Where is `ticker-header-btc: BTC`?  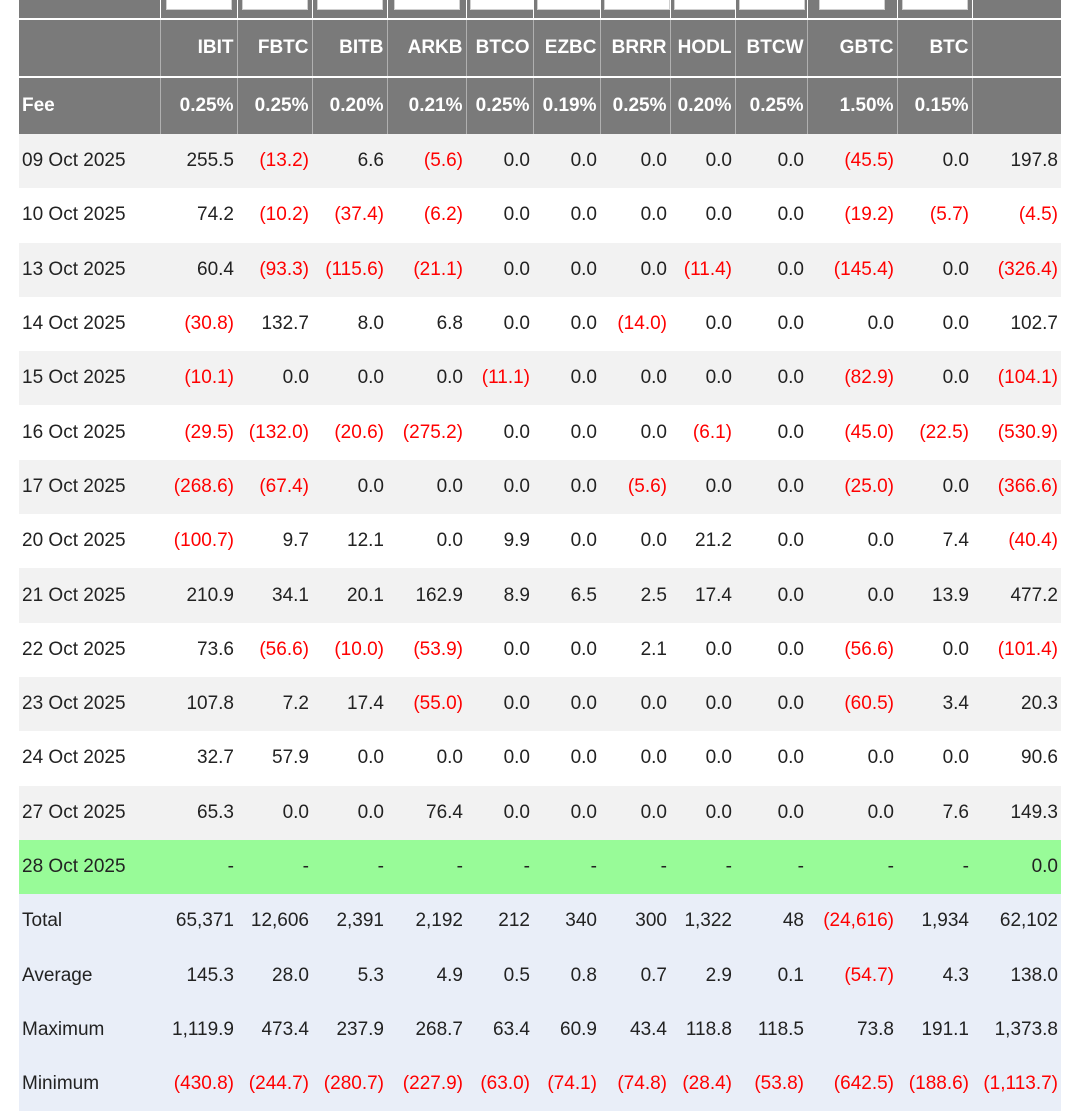 ticker-header-btc: BTC is located at coordinates (935, 47).